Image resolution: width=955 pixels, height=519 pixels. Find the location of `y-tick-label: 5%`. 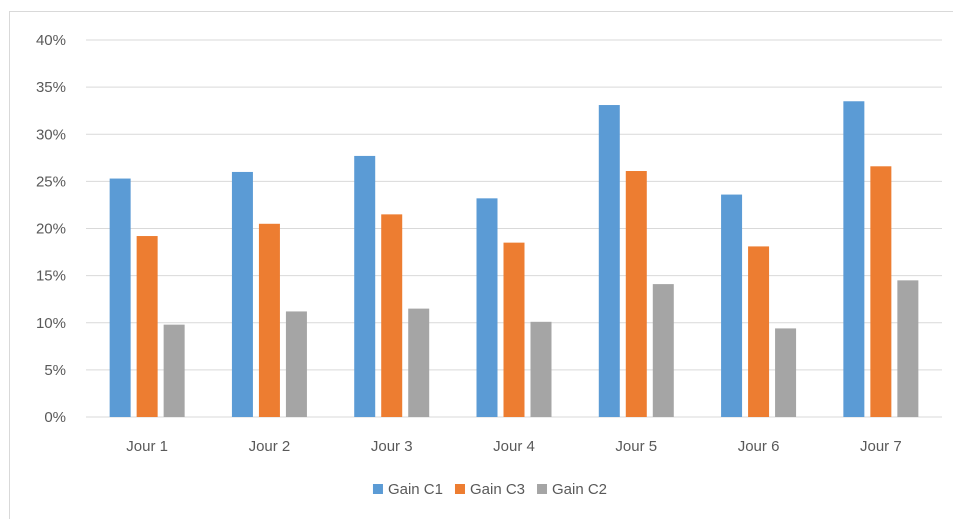

y-tick-label: 5% is located at coordinates (55, 370).